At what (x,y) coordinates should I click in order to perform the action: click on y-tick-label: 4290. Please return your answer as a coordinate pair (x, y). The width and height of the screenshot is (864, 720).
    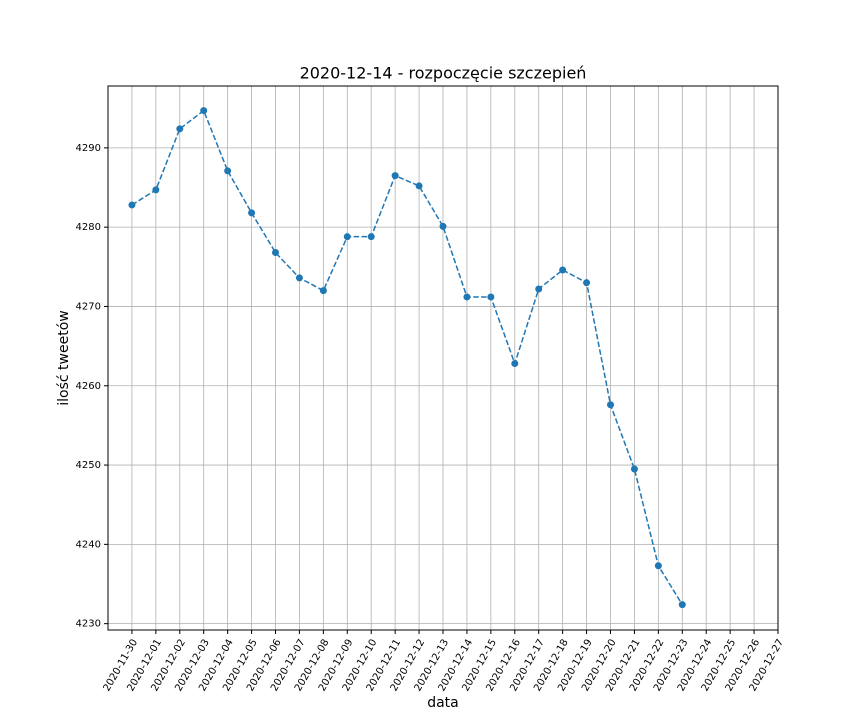
    Looking at the image, I should click on (88, 148).